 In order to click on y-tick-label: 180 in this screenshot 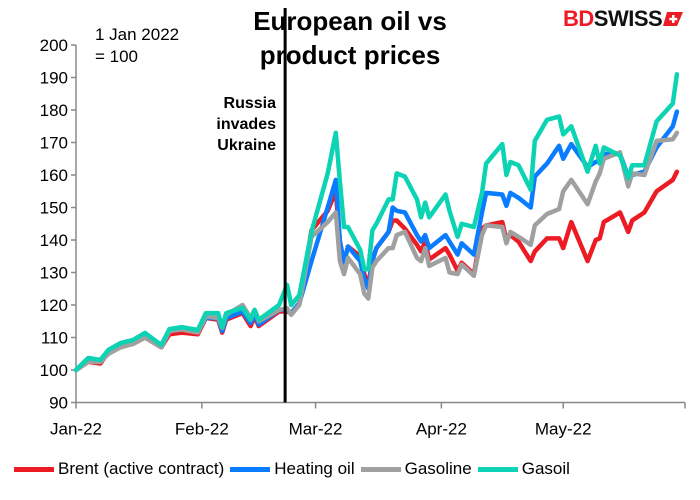, I will do `click(54, 110)`.